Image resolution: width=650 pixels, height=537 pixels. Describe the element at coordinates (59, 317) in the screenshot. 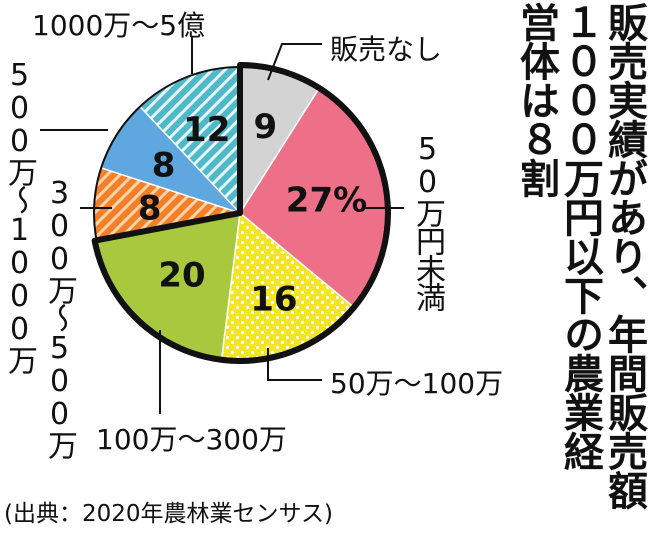

I see `category-label-300-500: 300万～500万` at that location.